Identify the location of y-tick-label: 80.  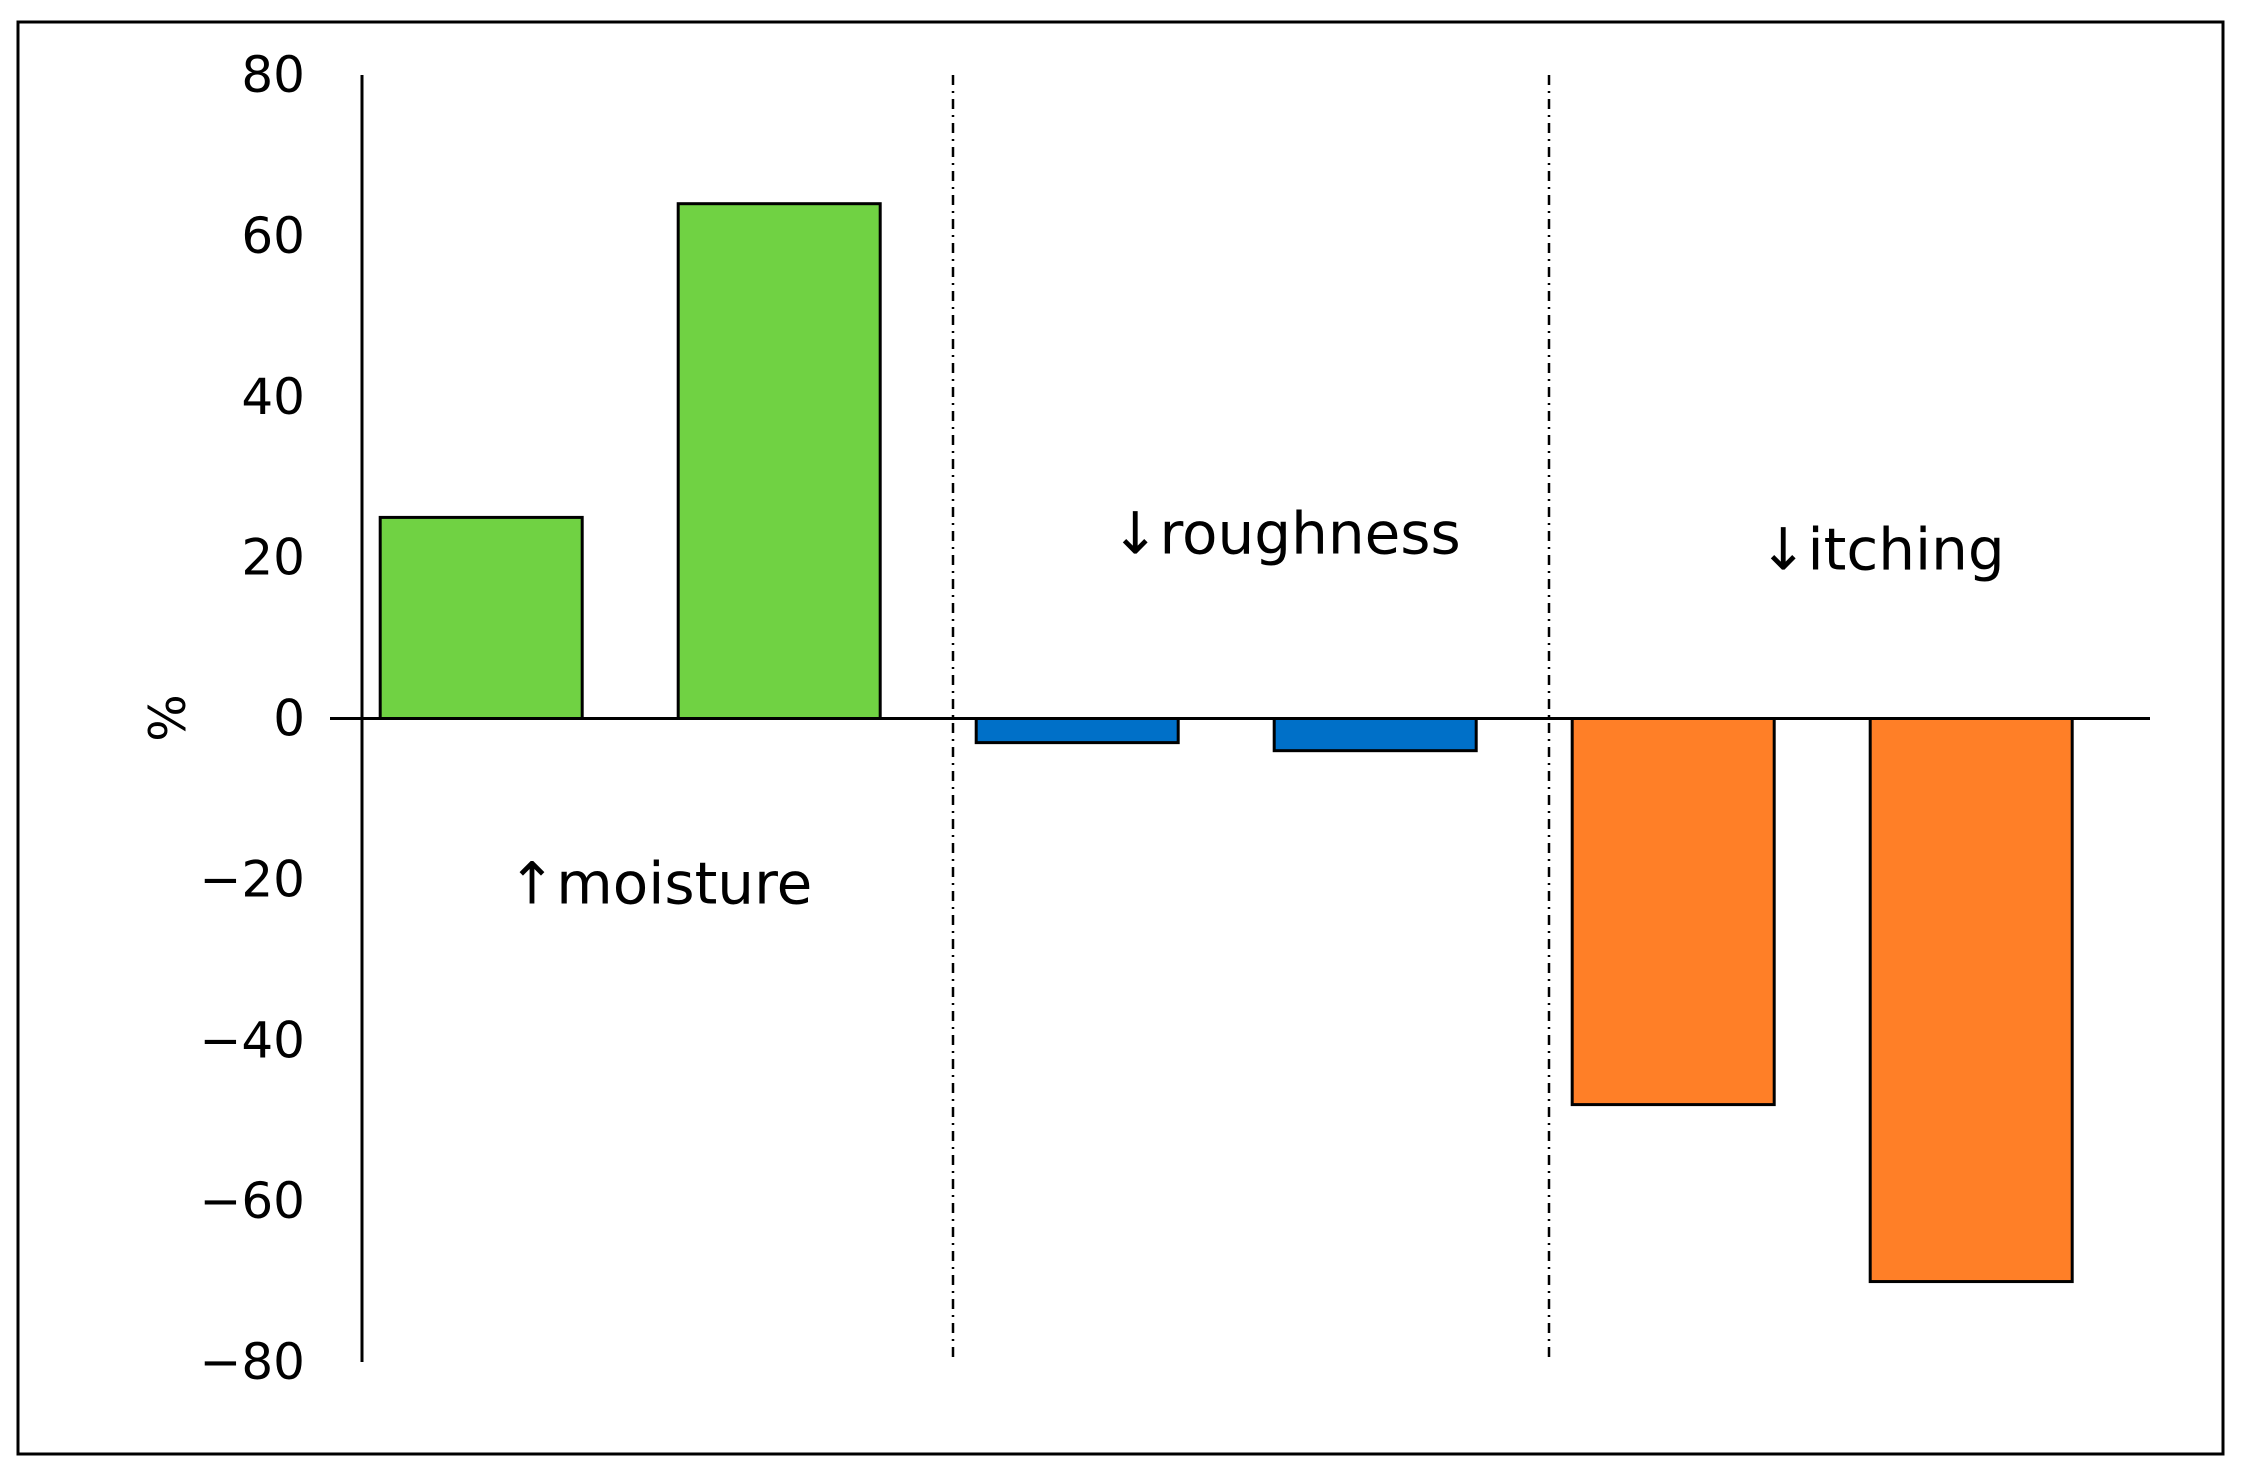
(273, 75).